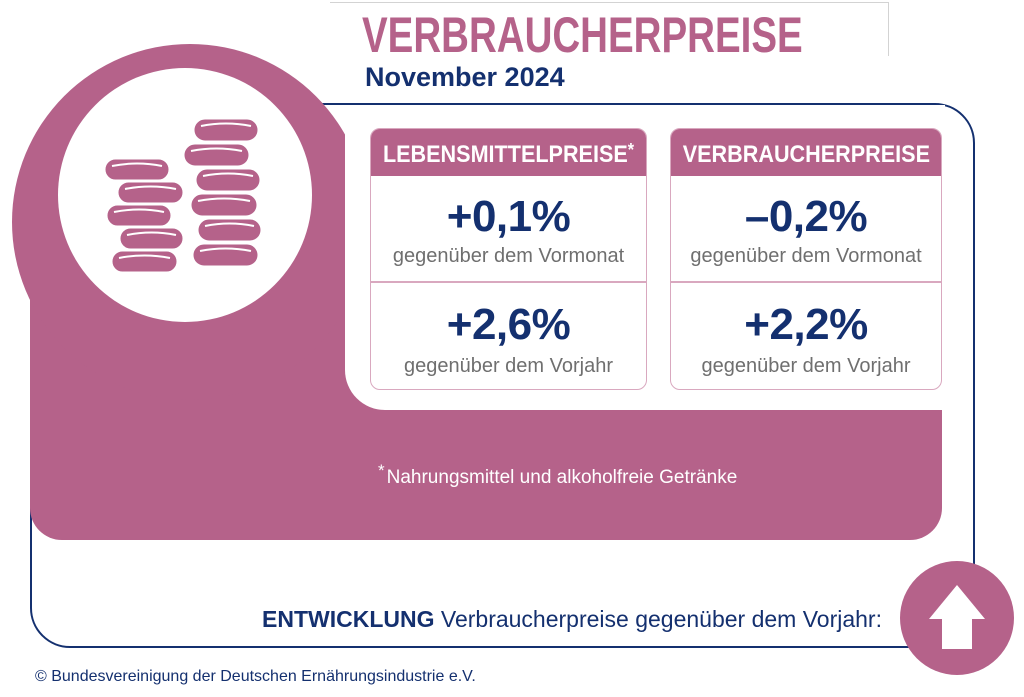  I want to click on coins-icon, so click(183, 195).